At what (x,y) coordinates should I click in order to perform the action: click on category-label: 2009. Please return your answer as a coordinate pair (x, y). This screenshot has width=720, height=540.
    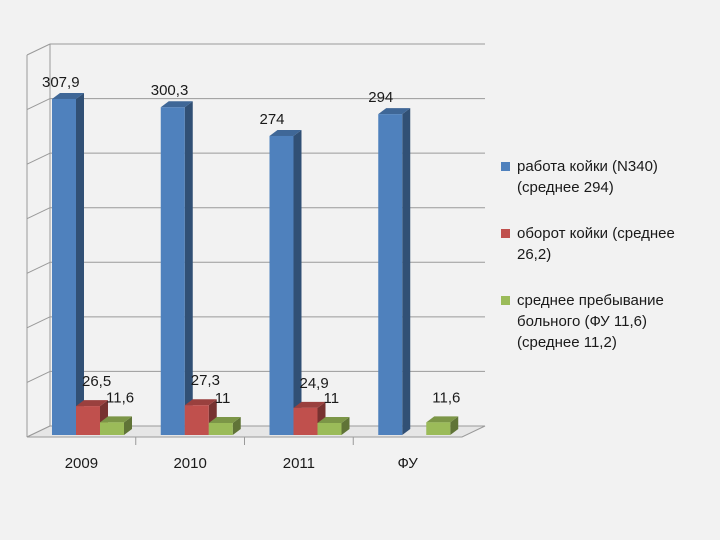
    Looking at the image, I should click on (81, 463).